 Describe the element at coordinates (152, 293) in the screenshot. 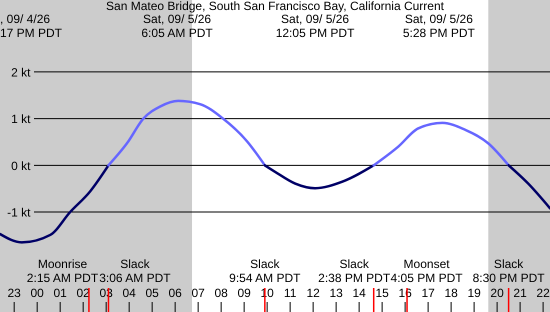

I see `x-tick-label: 05` at that location.